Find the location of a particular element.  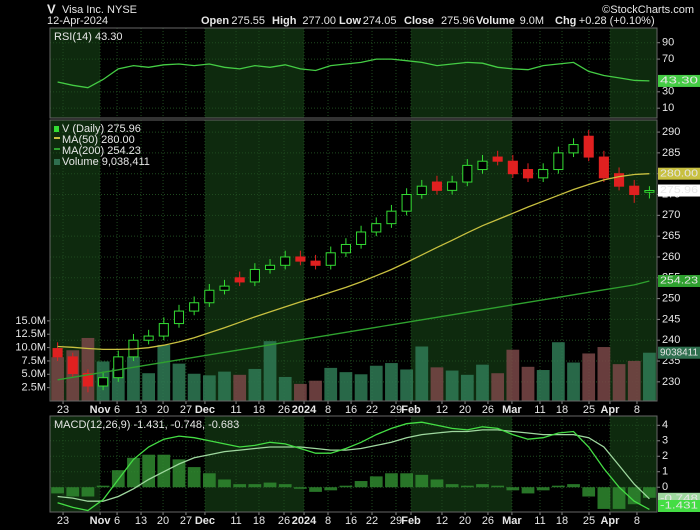

x-tick-label: 13 is located at coordinates (141, 521).